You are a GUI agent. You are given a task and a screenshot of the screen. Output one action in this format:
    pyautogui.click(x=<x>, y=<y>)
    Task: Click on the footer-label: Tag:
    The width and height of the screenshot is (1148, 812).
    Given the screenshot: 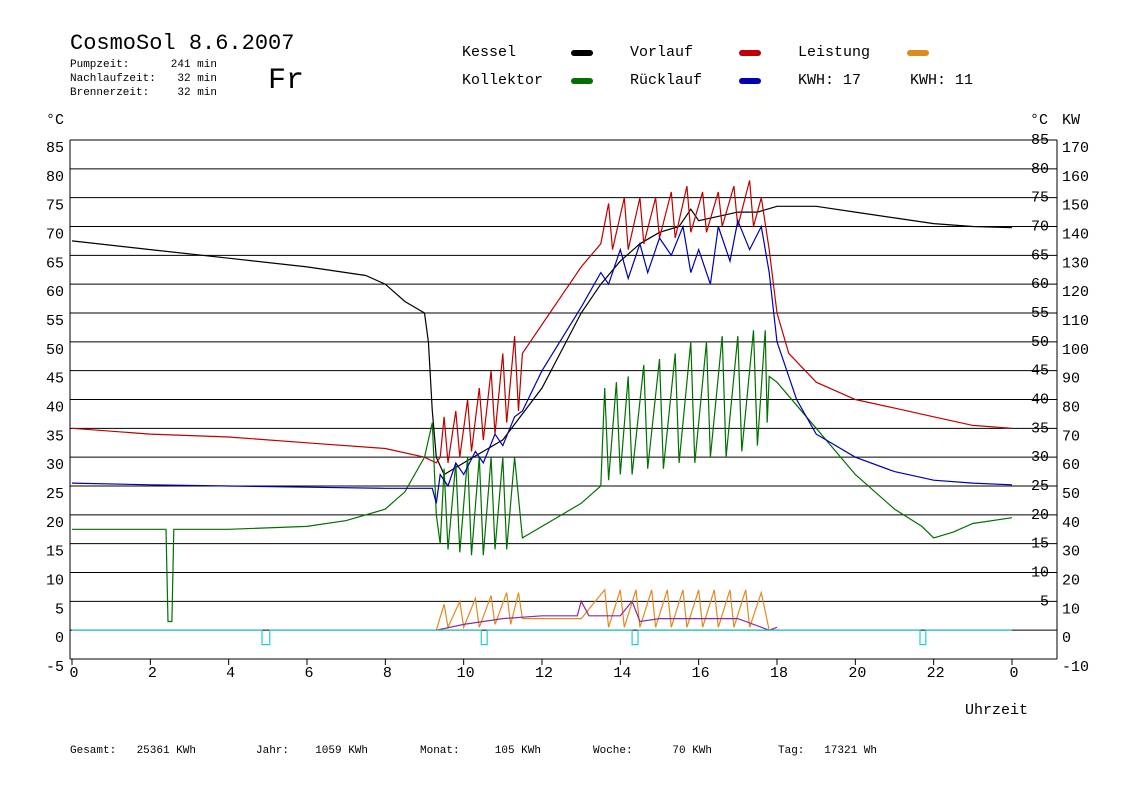 What is the action you would take?
    pyautogui.click(x=791, y=751)
    